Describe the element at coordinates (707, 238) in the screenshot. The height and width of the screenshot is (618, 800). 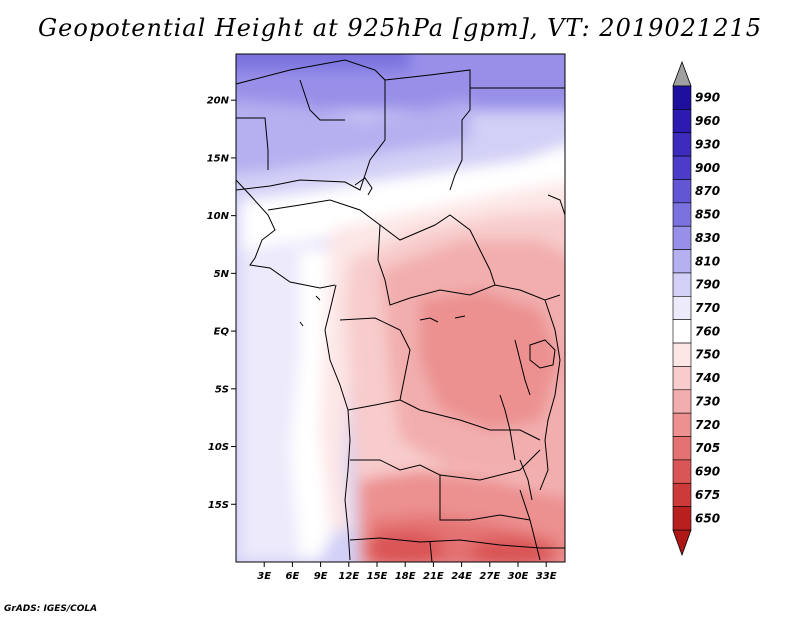
I see `colorbar-label: 830` at that location.